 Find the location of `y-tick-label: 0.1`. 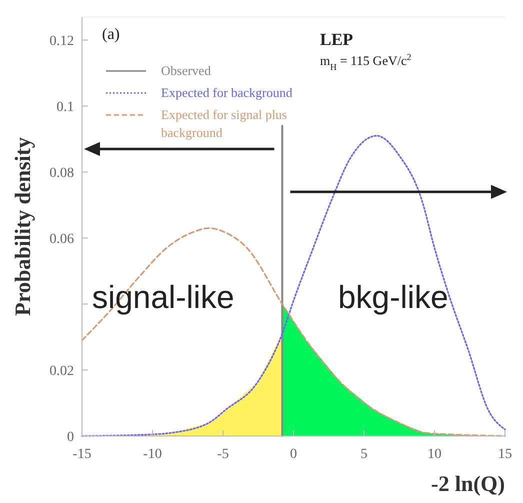

y-tick-label: 0.1 is located at coordinates (65, 108).